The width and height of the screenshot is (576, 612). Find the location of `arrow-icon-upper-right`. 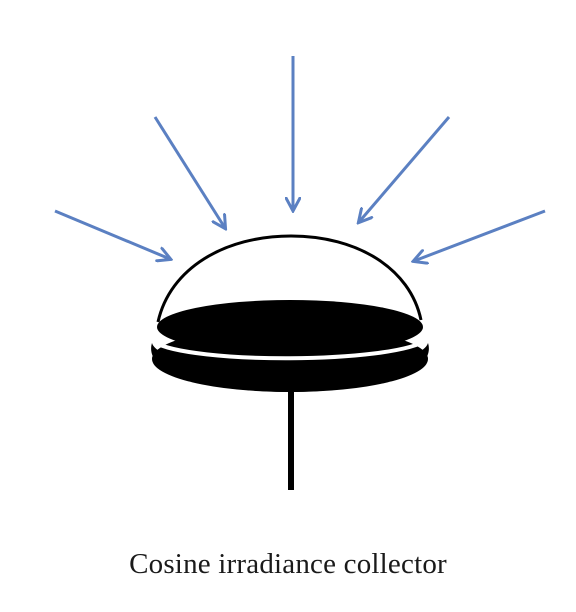

arrow-icon-upper-right is located at coordinates (405, 169).